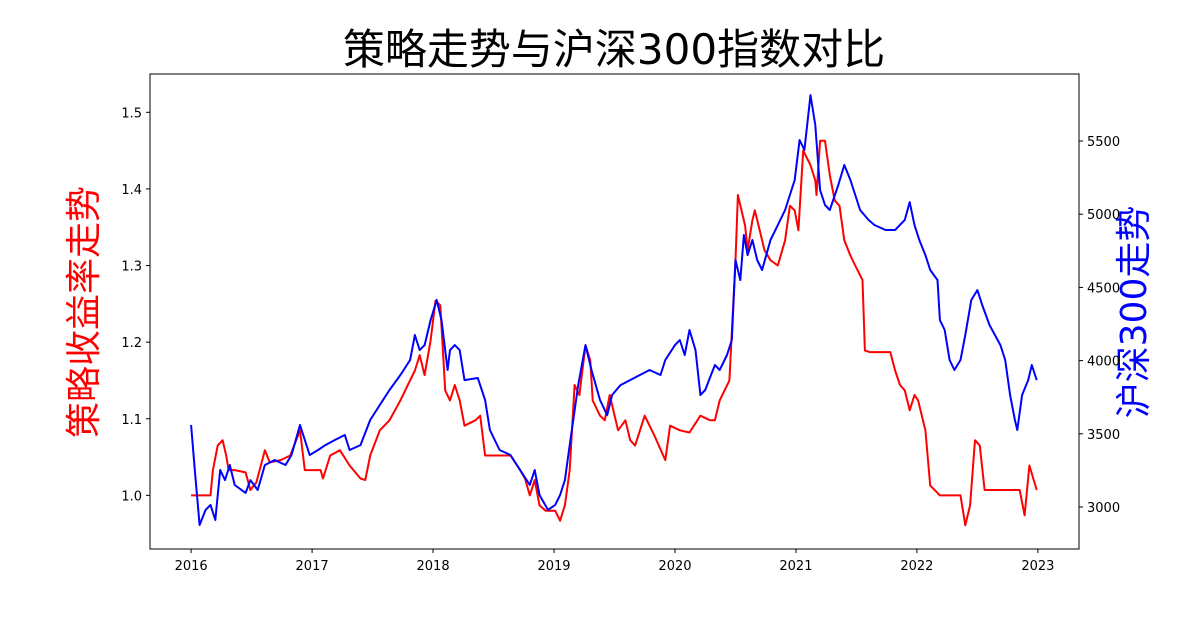 The height and width of the screenshot is (618, 1200). What do you see at coordinates (1037, 566) in the screenshot?
I see `x-tick-label: 2023` at bounding box center [1037, 566].